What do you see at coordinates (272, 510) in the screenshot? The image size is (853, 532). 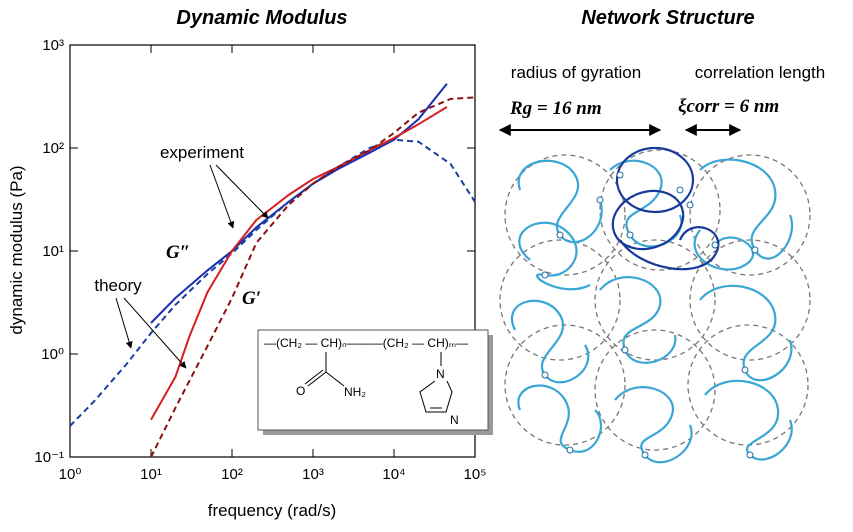 I see `x-axis-label: frequency (rad/s)` at bounding box center [272, 510].